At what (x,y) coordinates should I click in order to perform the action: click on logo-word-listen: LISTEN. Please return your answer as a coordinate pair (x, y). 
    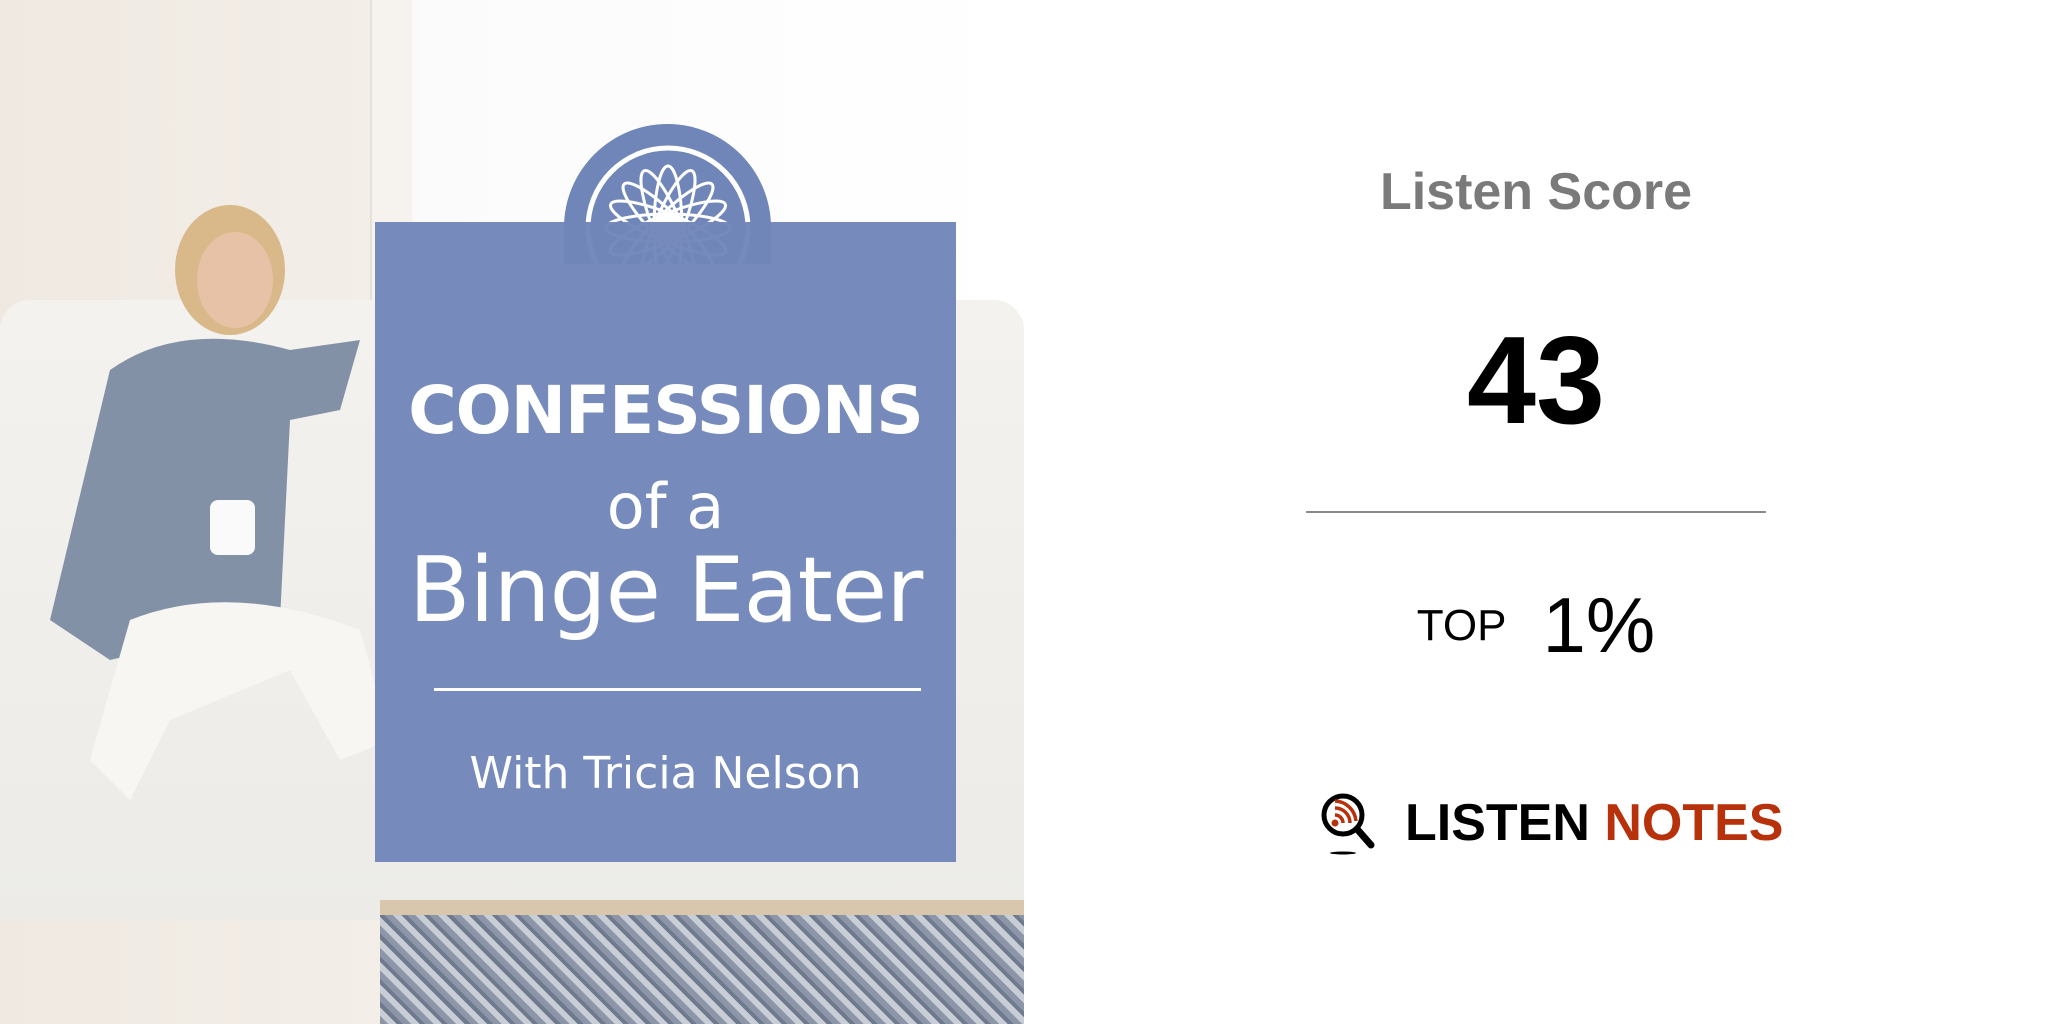
    Looking at the image, I should click on (1497, 823).